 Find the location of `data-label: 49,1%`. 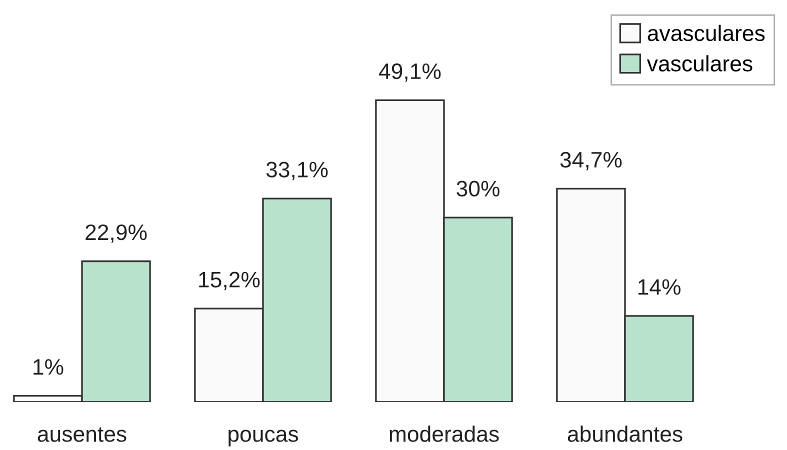

data-label: 49,1% is located at coordinates (409, 72).